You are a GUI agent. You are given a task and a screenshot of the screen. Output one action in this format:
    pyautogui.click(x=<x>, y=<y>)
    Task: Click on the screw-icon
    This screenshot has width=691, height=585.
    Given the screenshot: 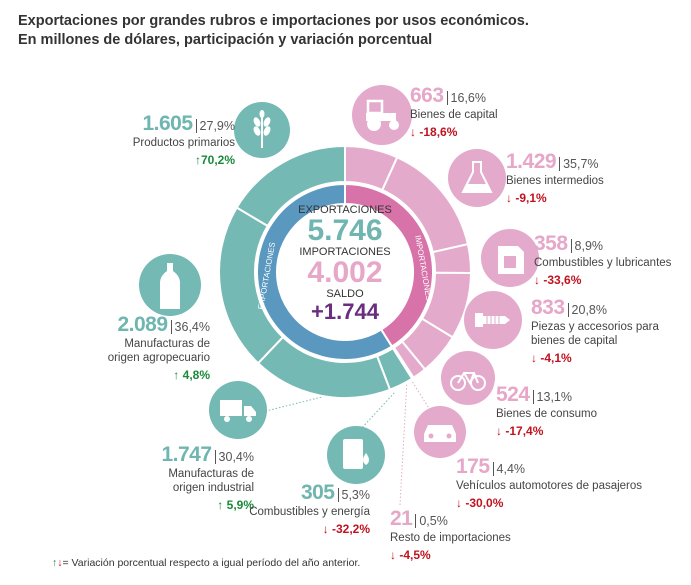 What is the action you would take?
    pyautogui.click(x=493, y=320)
    